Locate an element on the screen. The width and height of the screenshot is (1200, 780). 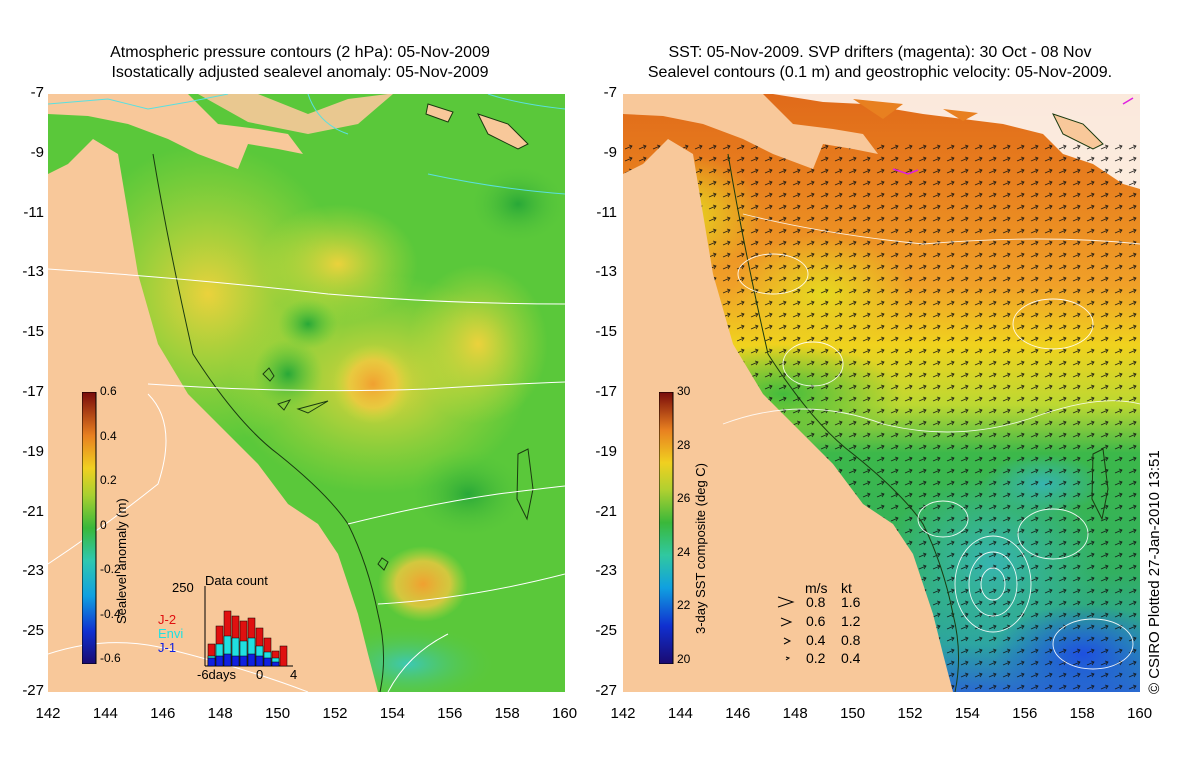
sat-envi-label: Envi is located at coordinates (171, 633).